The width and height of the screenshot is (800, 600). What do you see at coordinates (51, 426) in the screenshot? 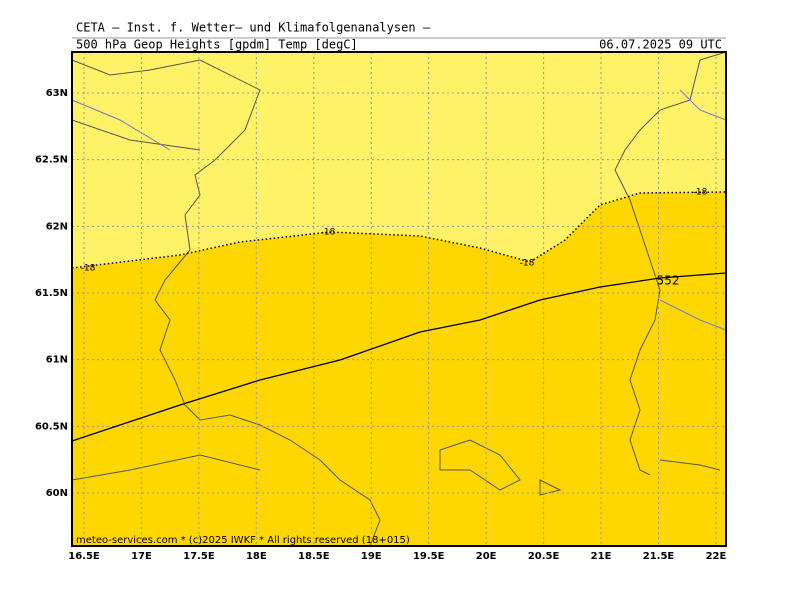
I see `lat-label: 60.5N` at bounding box center [51, 426].